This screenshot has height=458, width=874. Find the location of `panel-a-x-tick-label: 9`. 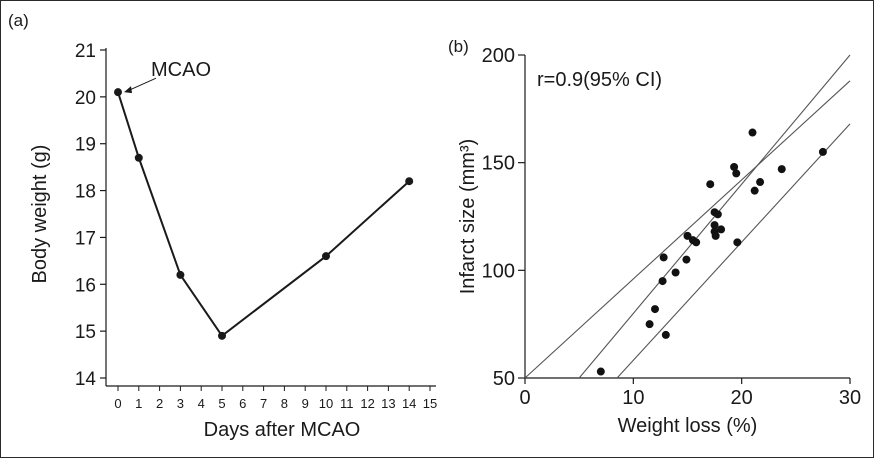

panel-a-x-tick-label: 9 is located at coordinates (305, 403).